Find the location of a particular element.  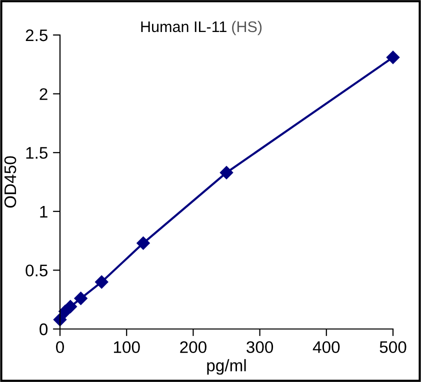

x-tick-label: 100 is located at coordinates (127, 347).